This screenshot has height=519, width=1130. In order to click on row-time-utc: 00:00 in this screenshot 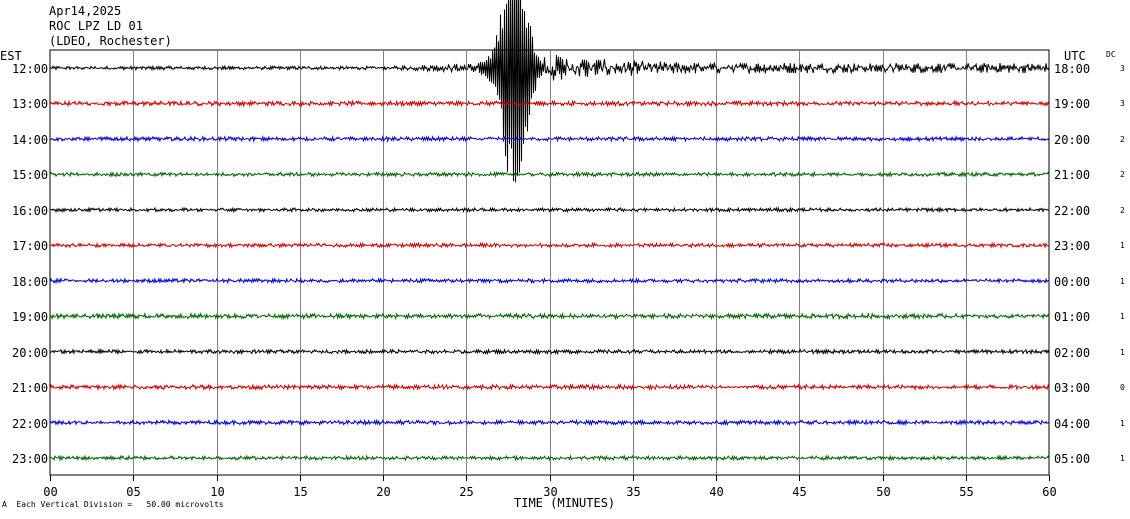, I will do `click(1072, 281)`.